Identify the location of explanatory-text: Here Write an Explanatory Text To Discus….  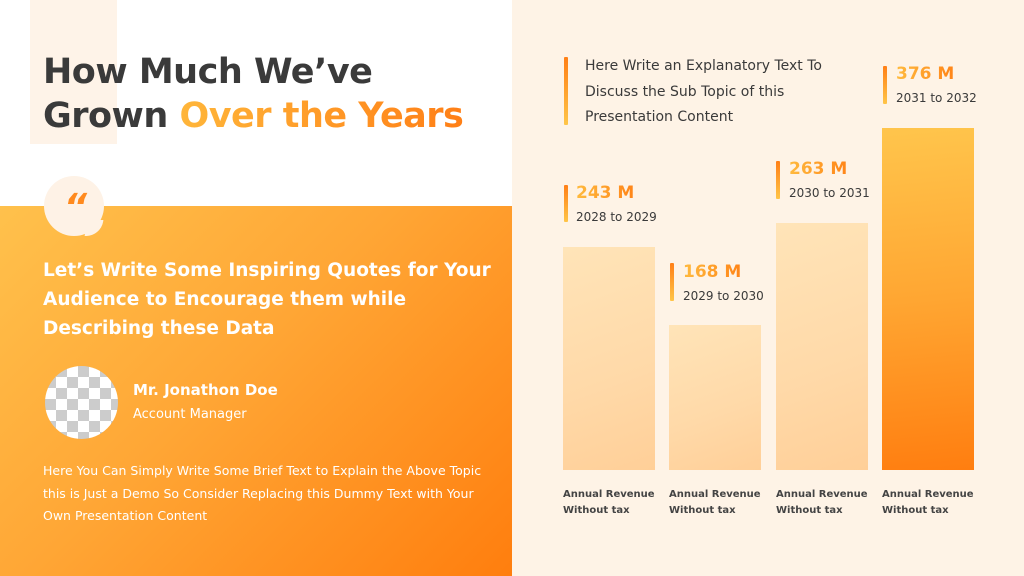
(703, 91).